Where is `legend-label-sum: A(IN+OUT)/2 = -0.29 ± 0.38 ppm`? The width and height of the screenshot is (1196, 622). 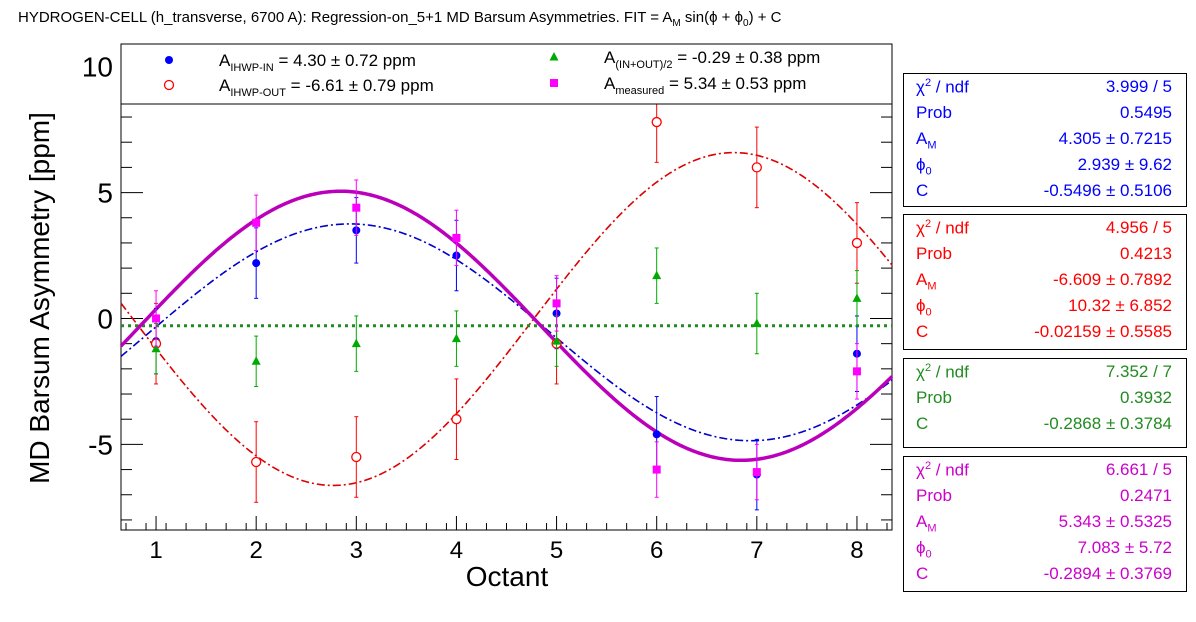 legend-label-sum: A(IN+OUT)/2 = -0.29 ± 0.38 ppm is located at coordinates (712, 59).